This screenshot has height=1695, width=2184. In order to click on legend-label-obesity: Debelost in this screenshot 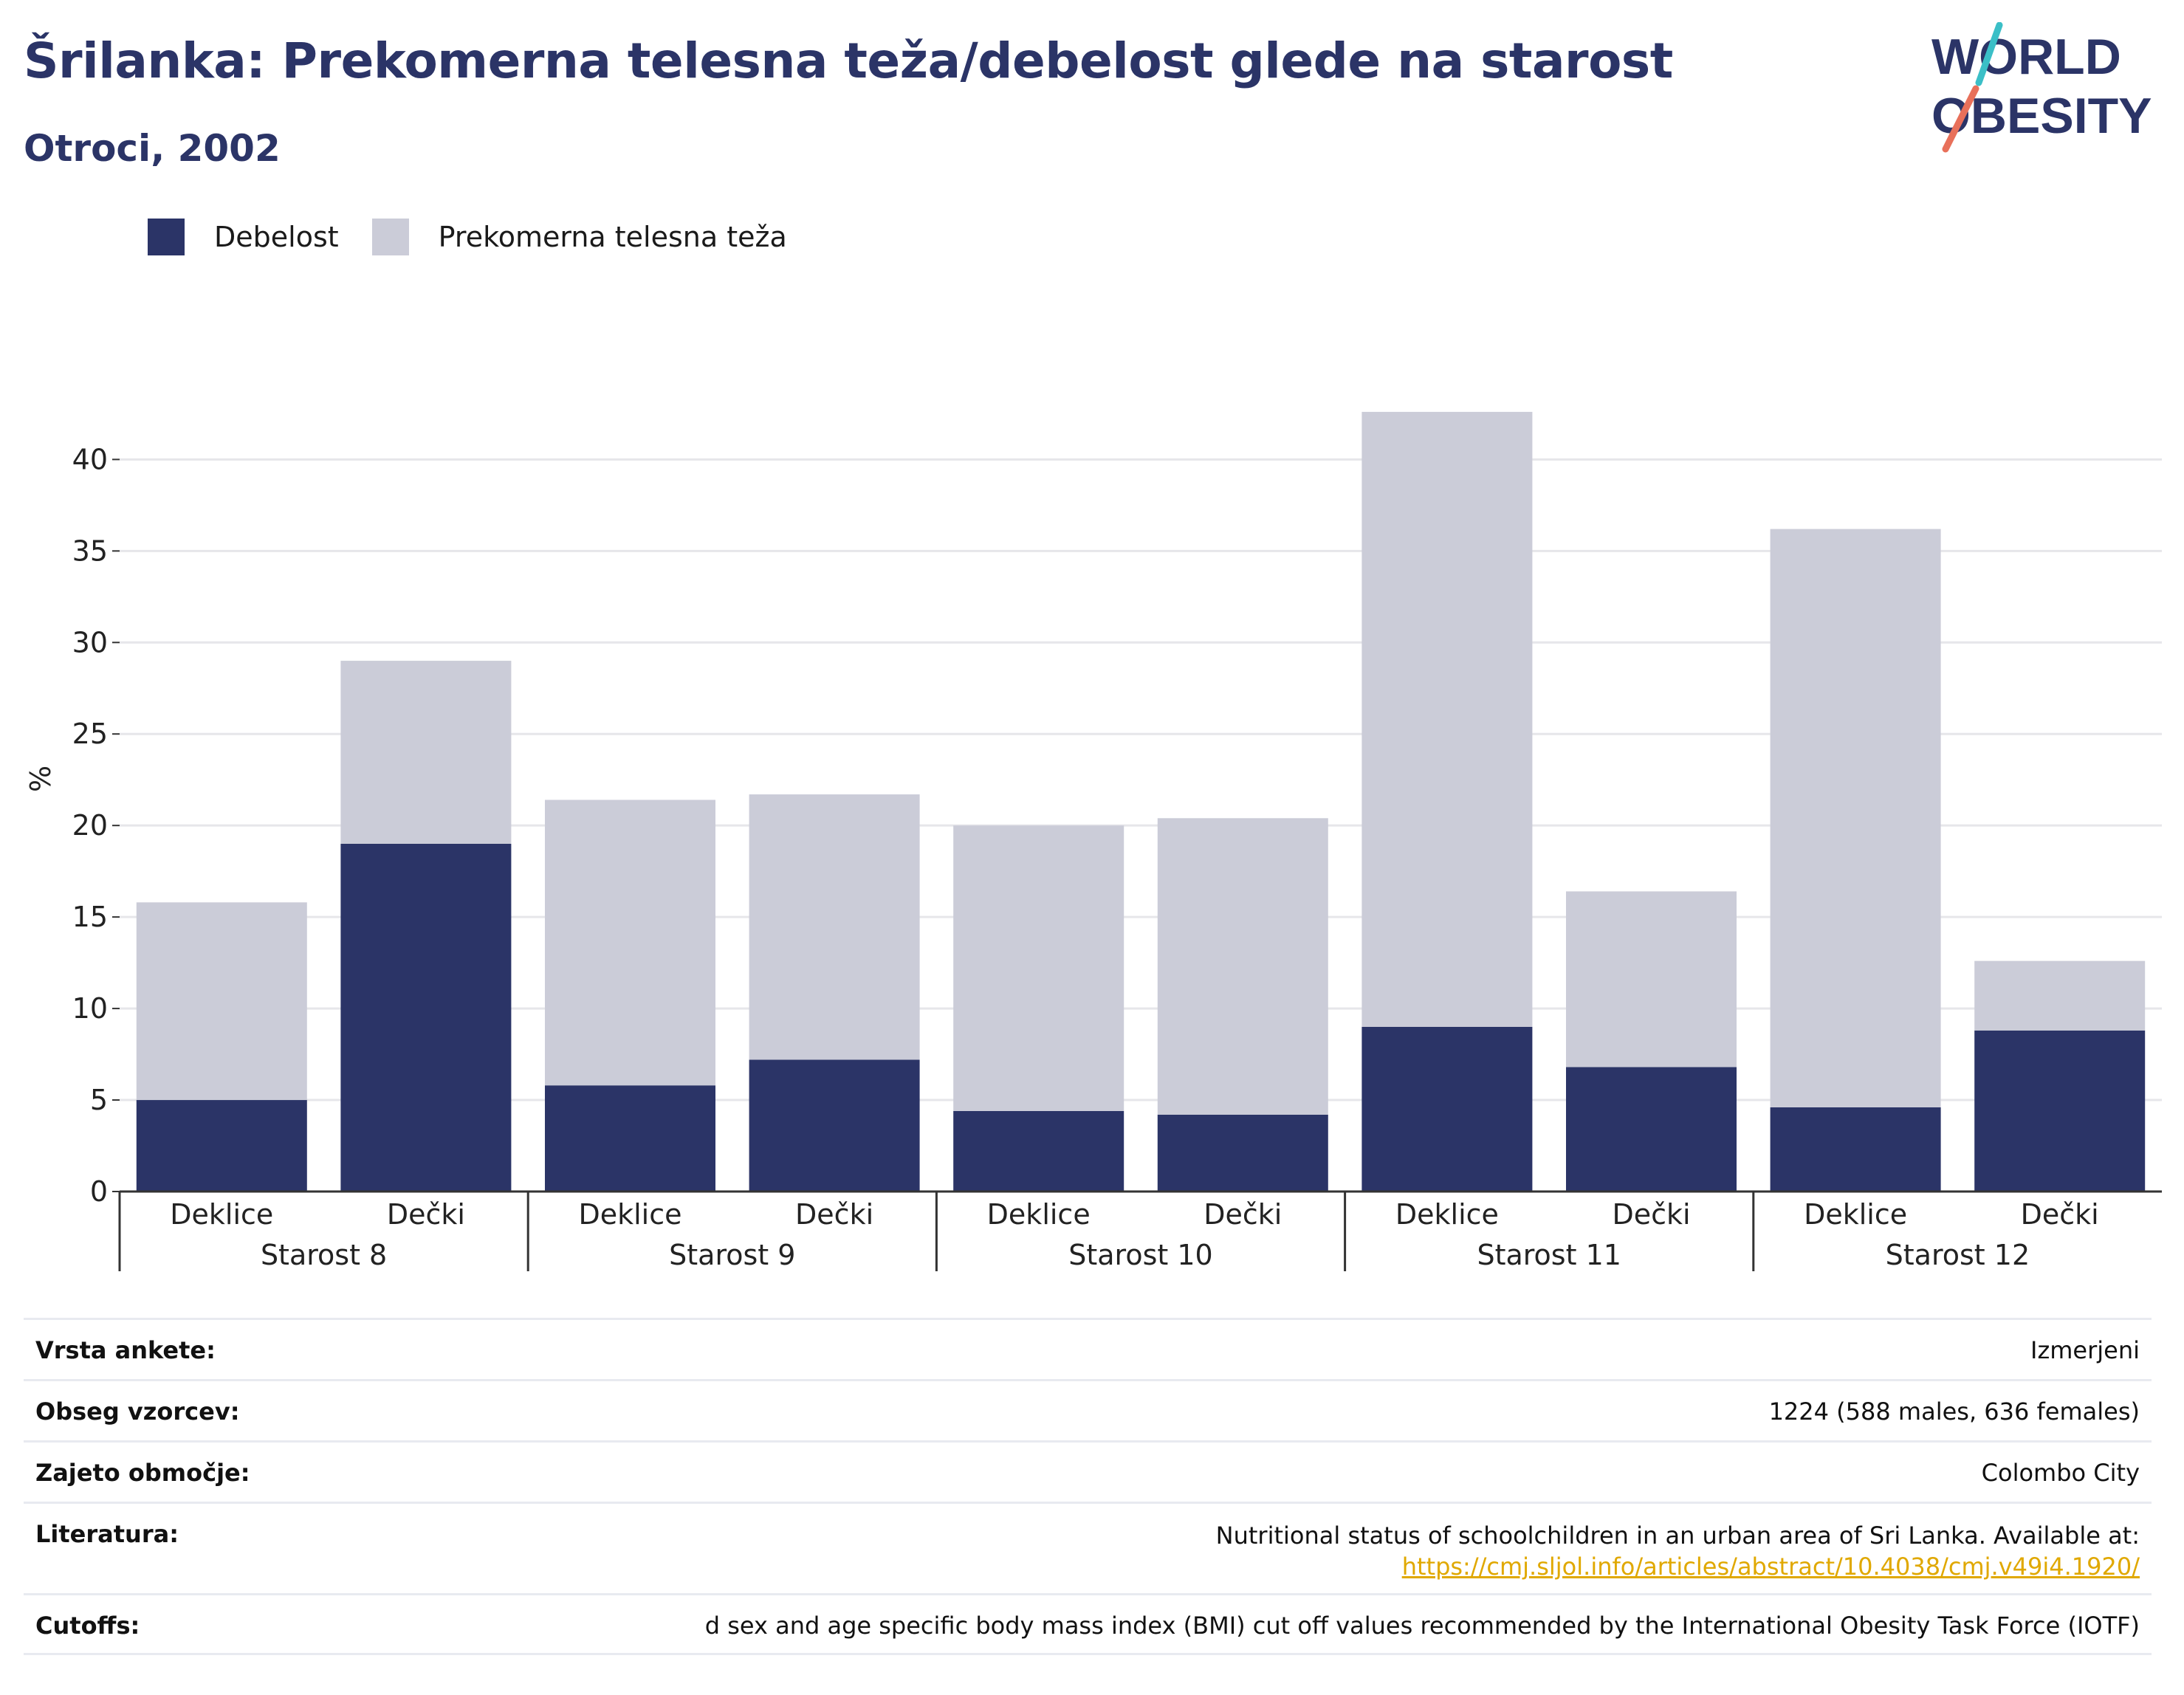, I will do `click(277, 237)`.